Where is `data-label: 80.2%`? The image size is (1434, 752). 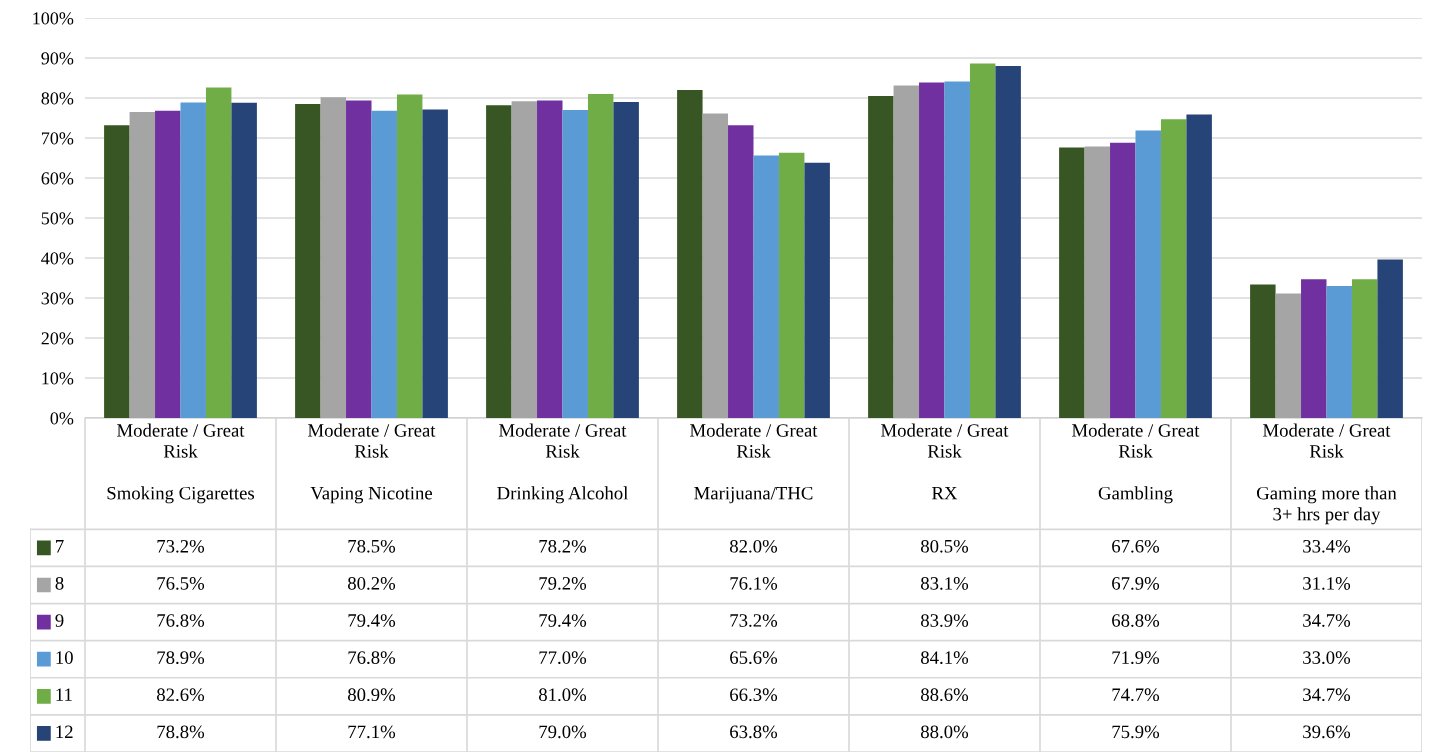 data-label: 80.2% is located at coordinates (372, 583).